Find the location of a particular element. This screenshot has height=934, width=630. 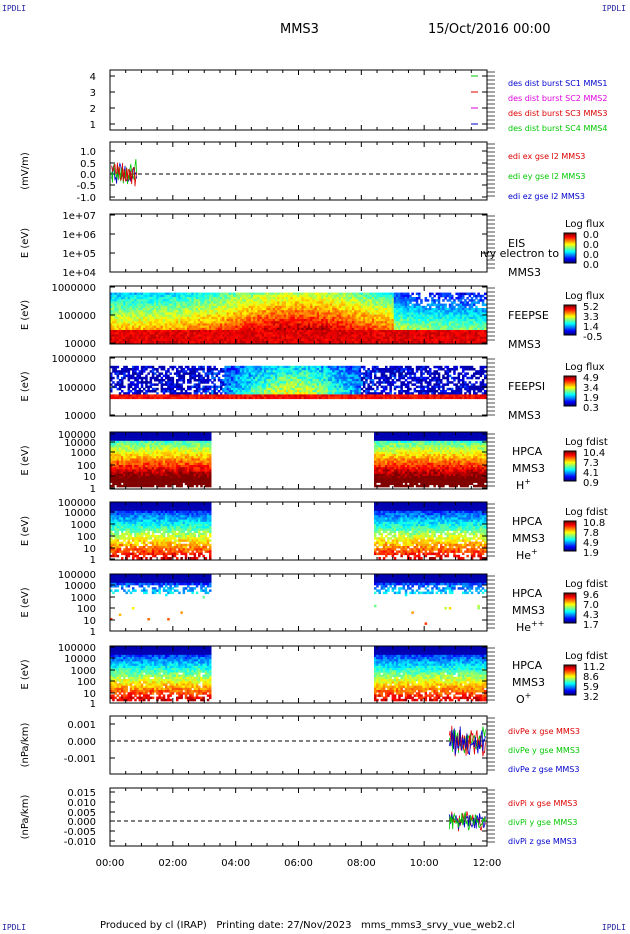

spacecraft-label: MMS3 is located at coordinates (524, 272).